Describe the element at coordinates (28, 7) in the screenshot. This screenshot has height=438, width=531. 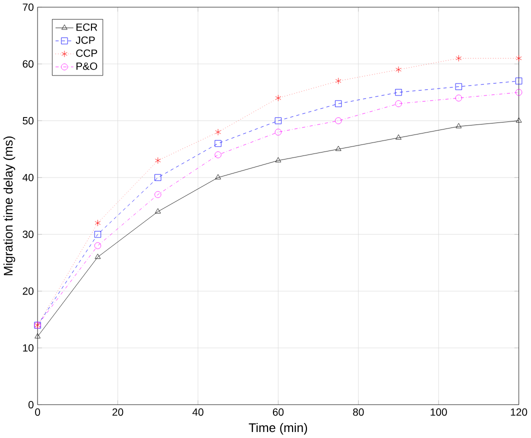
I see `y-tick-label: 70` at that location.